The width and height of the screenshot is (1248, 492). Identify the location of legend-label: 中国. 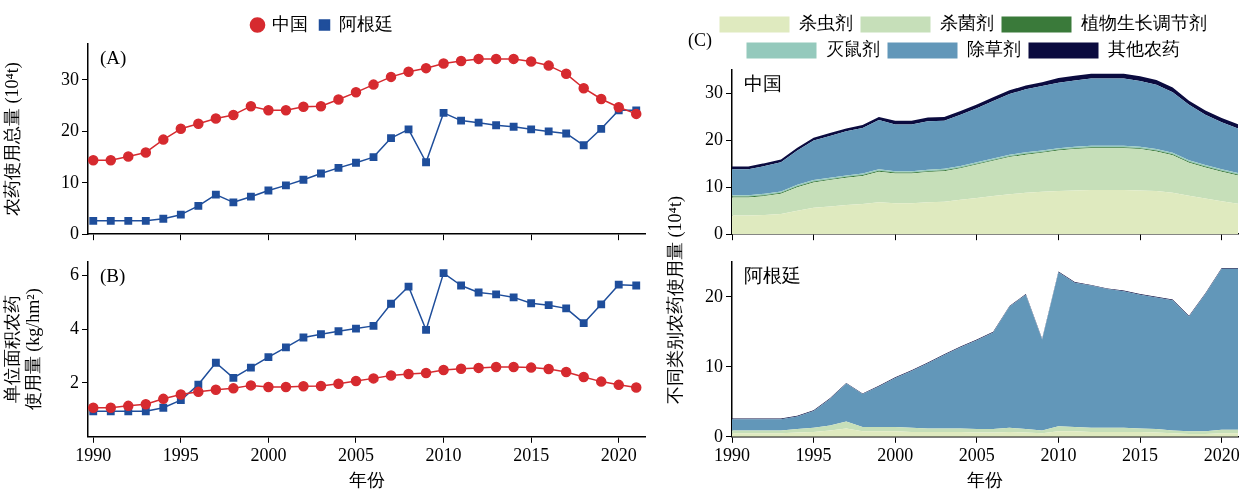
(289, 23).